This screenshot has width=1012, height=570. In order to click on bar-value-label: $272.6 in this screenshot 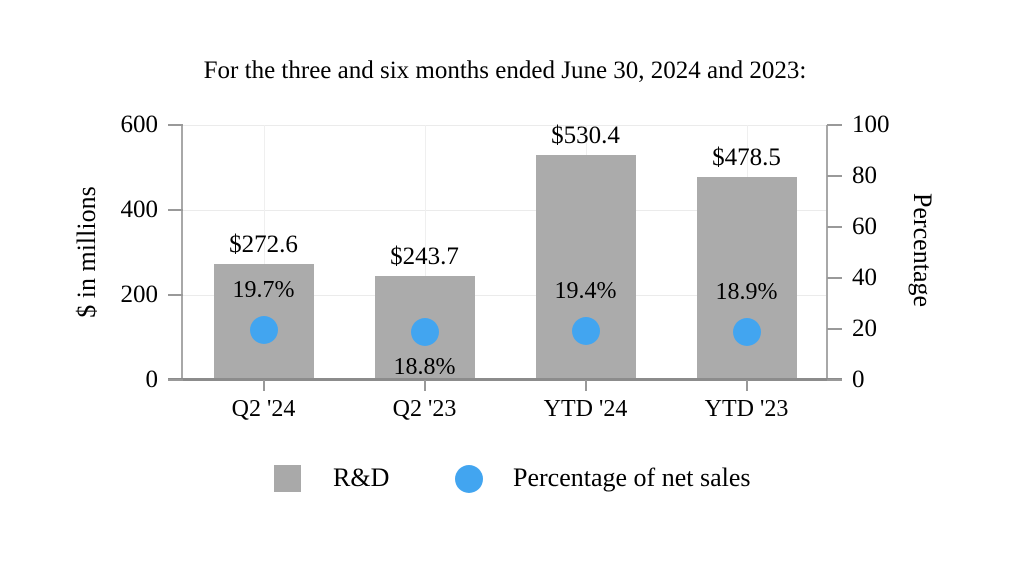, I will do `click(263, 245)`.